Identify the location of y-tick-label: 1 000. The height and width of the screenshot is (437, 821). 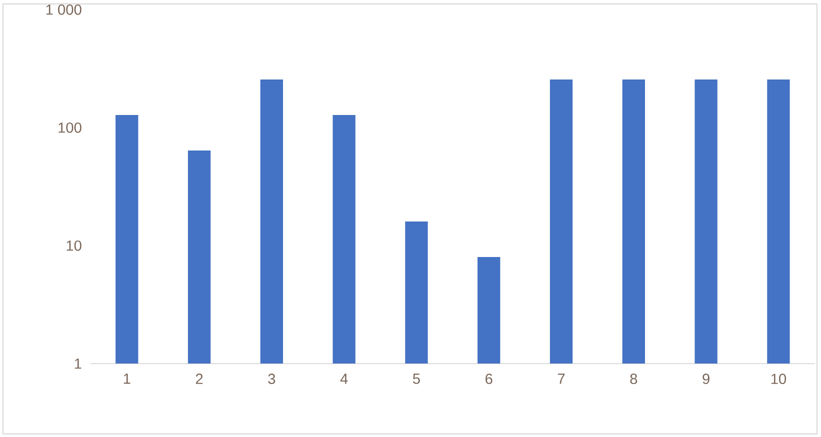
(64, 9).